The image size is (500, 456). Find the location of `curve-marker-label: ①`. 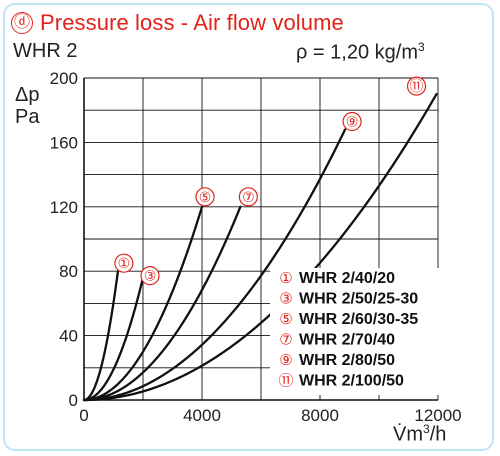

curve-marker-label: ① is located at coordinates (124, 264).